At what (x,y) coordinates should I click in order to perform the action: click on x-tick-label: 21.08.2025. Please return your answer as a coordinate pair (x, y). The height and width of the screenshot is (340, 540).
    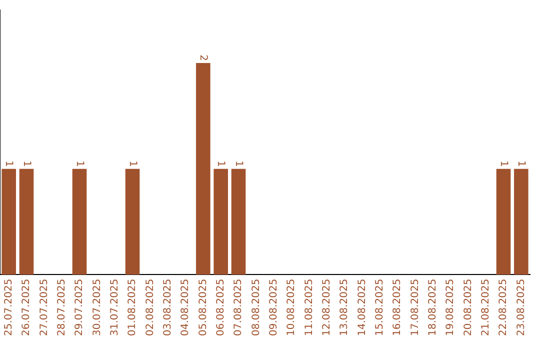
    Looking at the image, I should click on (486, 307).